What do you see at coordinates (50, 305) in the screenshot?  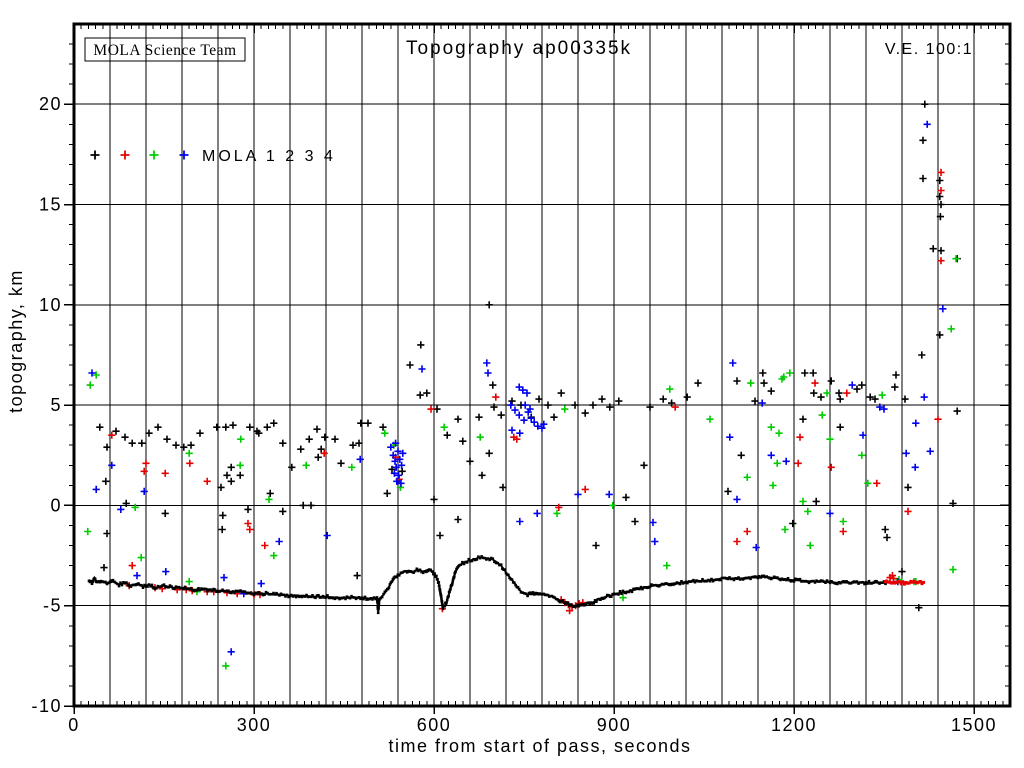 I see `y-tick-label: 10` at bounding box center [50, 305].